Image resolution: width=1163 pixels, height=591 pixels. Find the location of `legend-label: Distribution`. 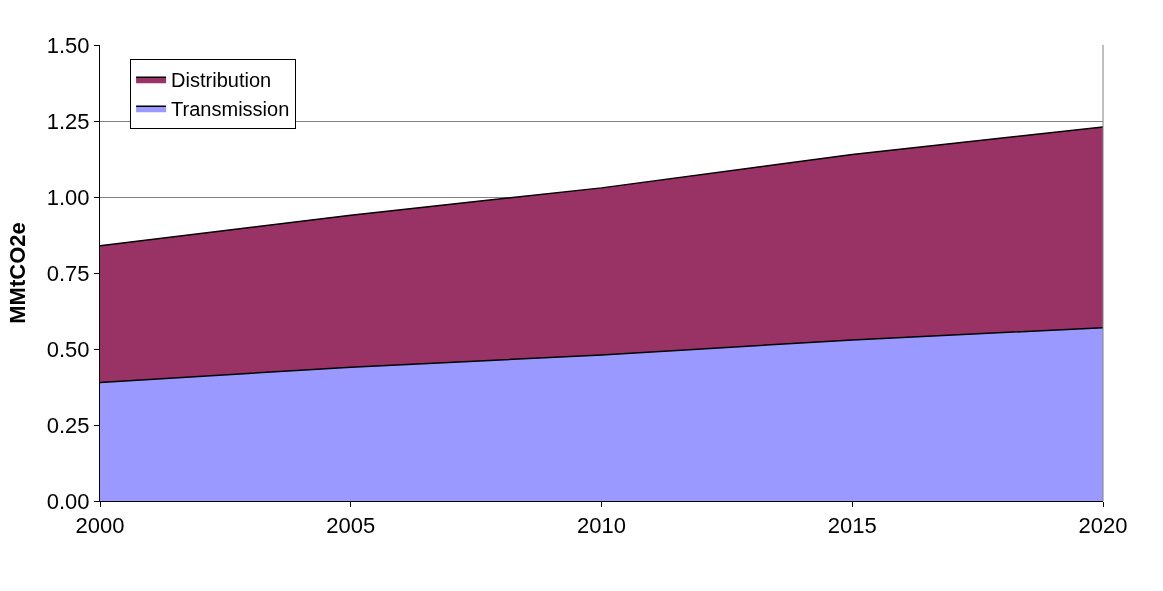

legend-label: Distribution is located at coordinates (221, 79).